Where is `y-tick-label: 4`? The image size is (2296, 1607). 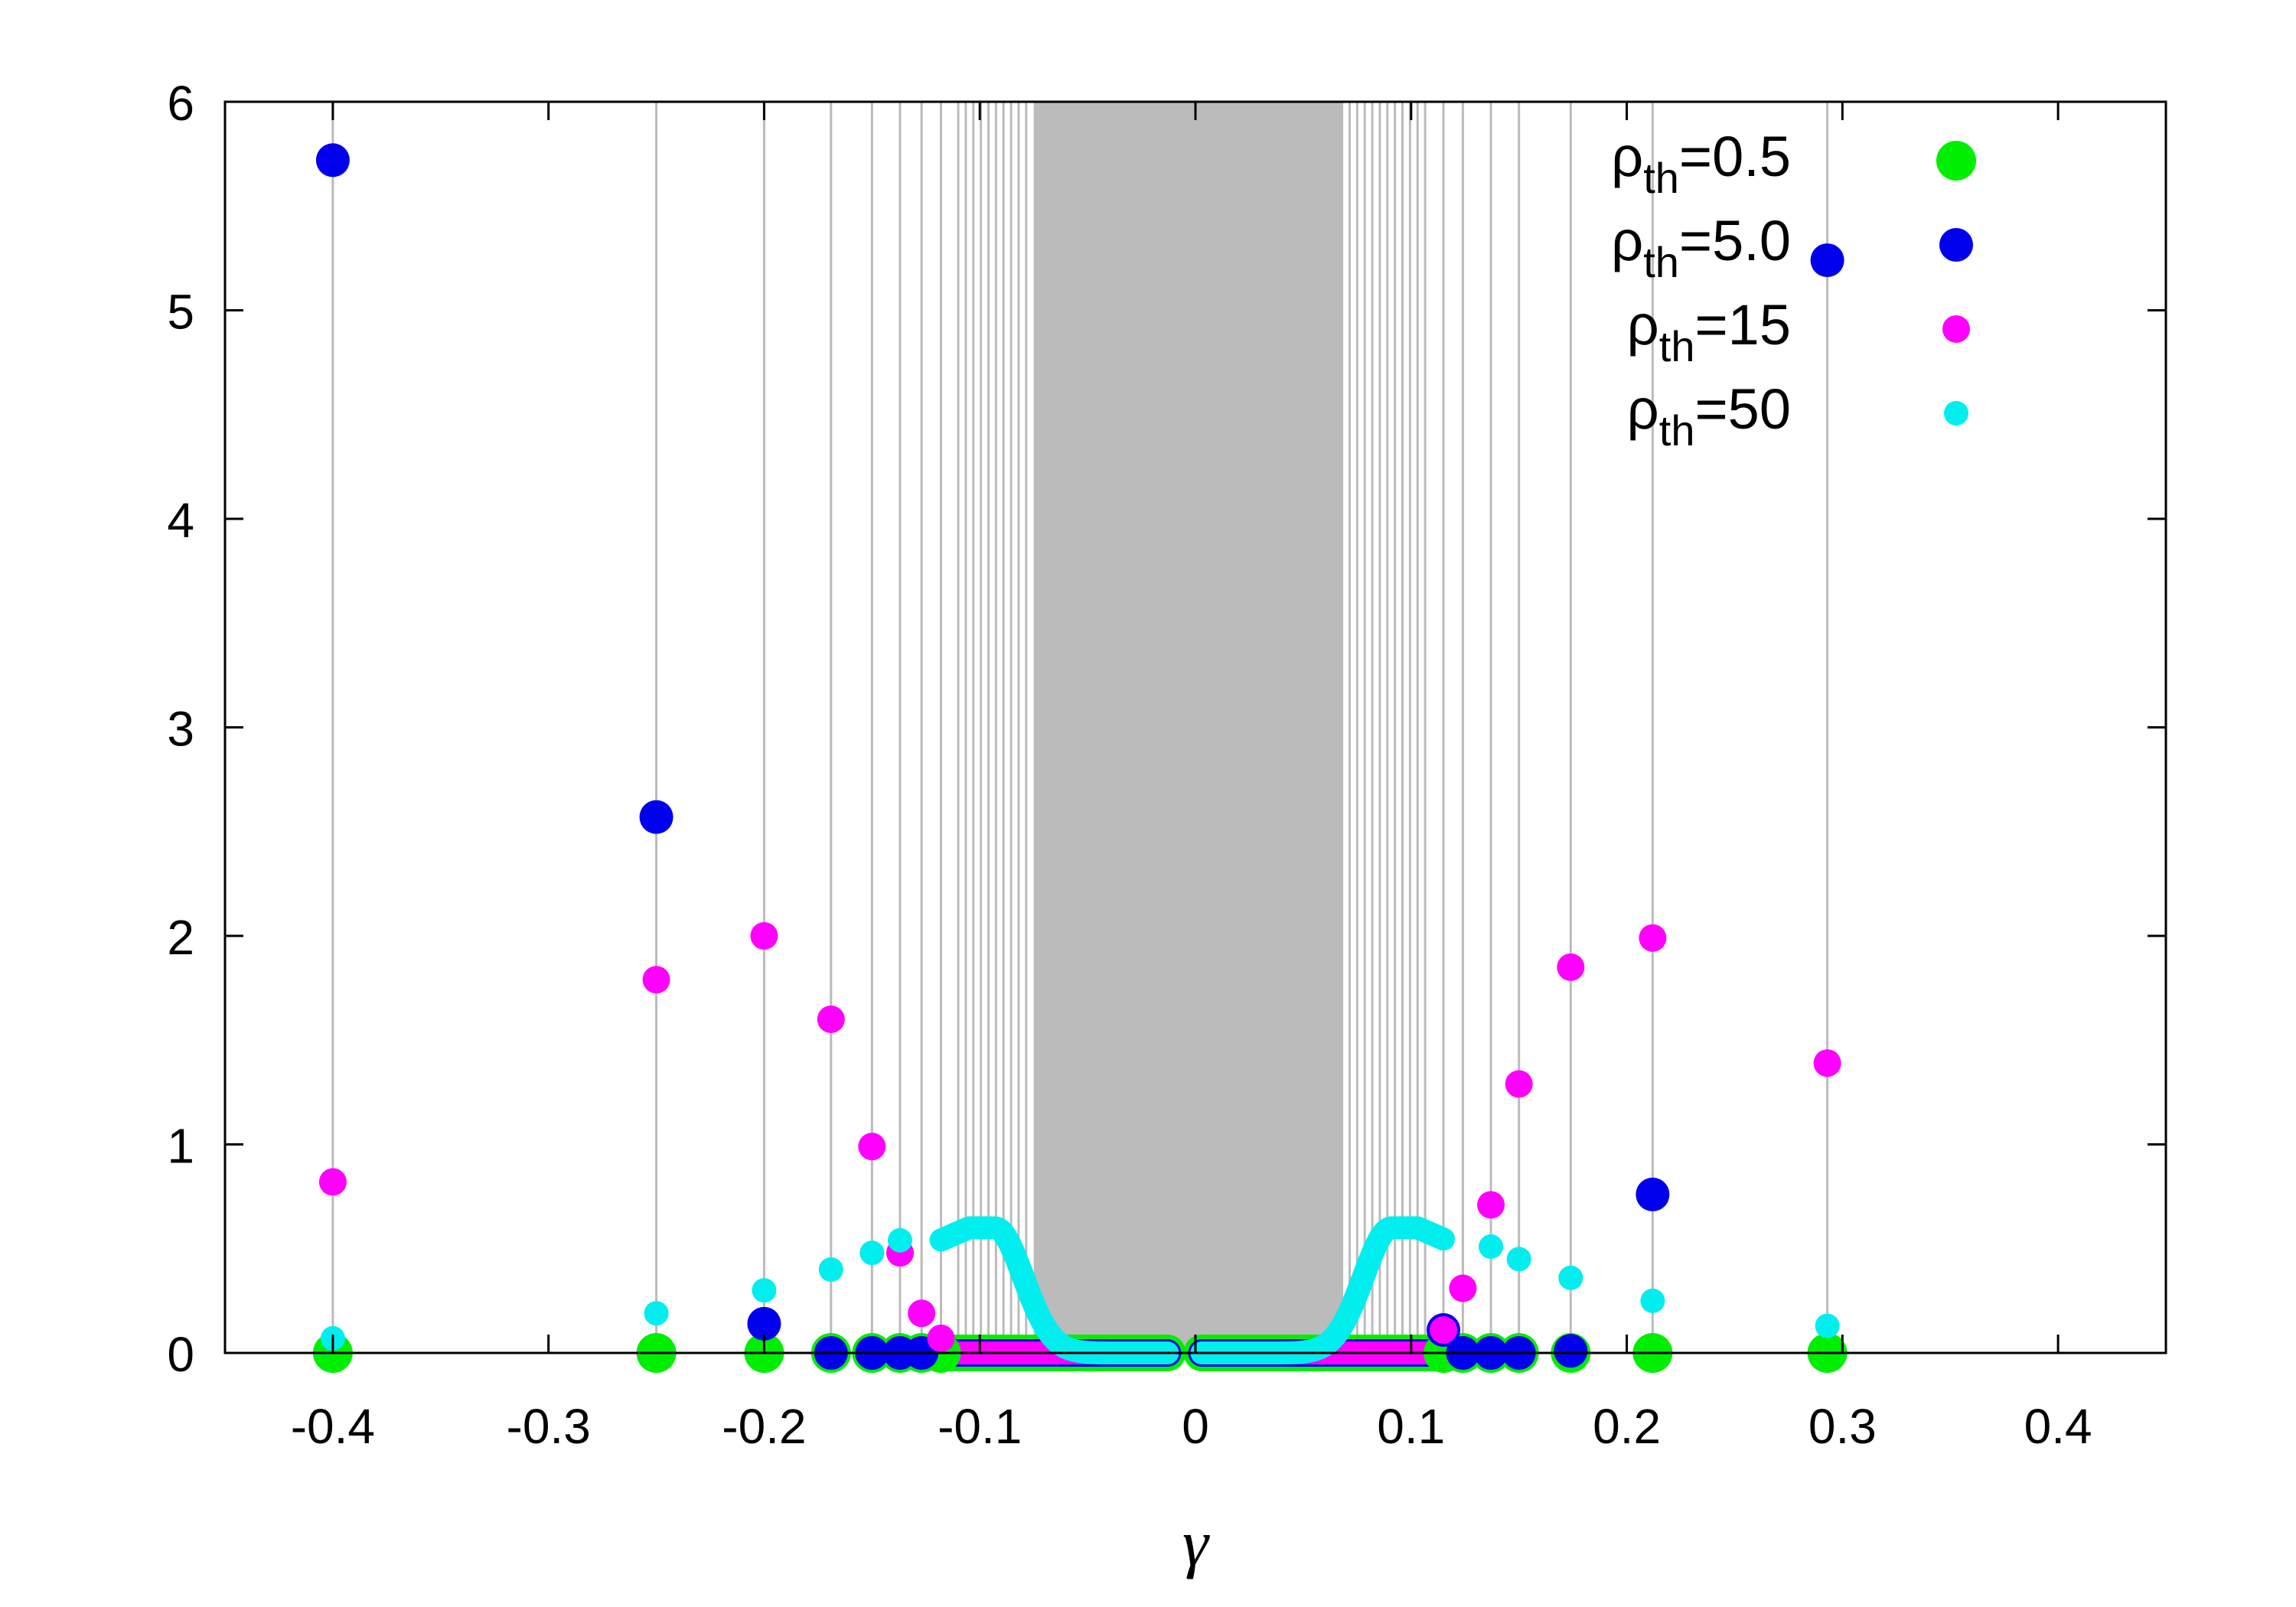 y-tick-label: 4 is located at coordinates (180, 520).